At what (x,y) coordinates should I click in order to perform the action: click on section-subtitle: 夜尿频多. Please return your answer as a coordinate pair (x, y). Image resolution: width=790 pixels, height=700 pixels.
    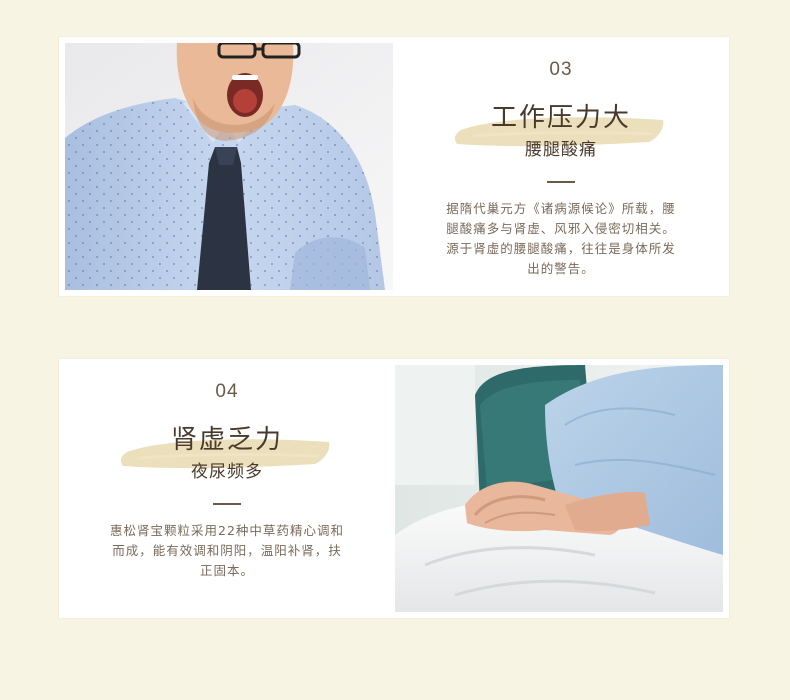
    Looking at the image, I should click on (227, 472).